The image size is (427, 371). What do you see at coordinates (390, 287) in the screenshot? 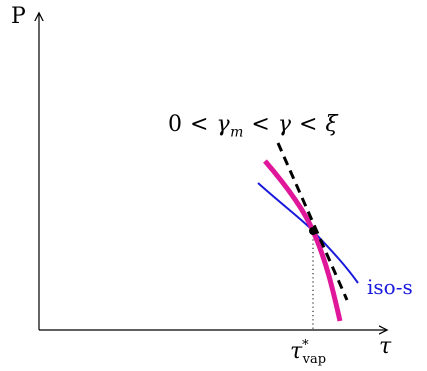
I see `iso-s-label: iso-s` at bounding box center [390, 287].